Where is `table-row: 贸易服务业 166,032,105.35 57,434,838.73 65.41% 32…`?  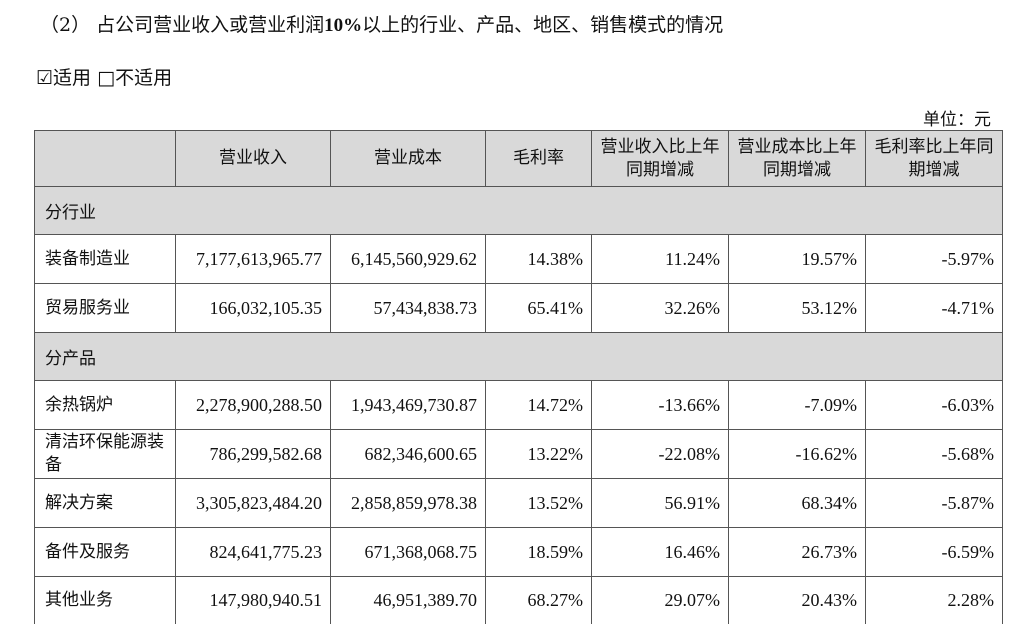
table-row: 贸易服务业 166,032,105.35 57,434,838.73 65.41% 32… is located at coordinates (518, 308).